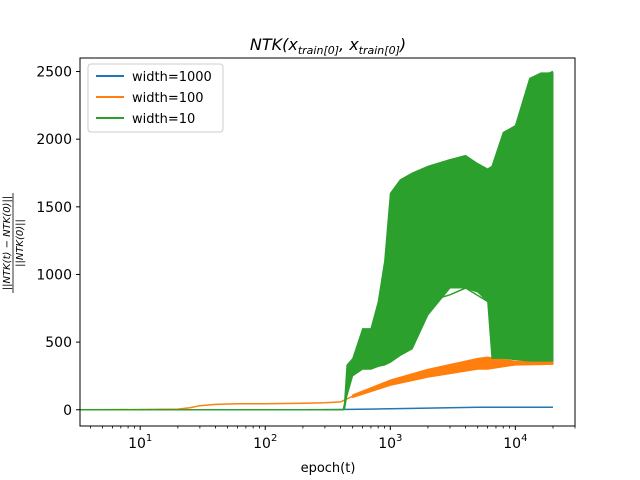 This screenshot has height=480, width=640. I want to click on y-tick-label: 2000, so click(54, 140).